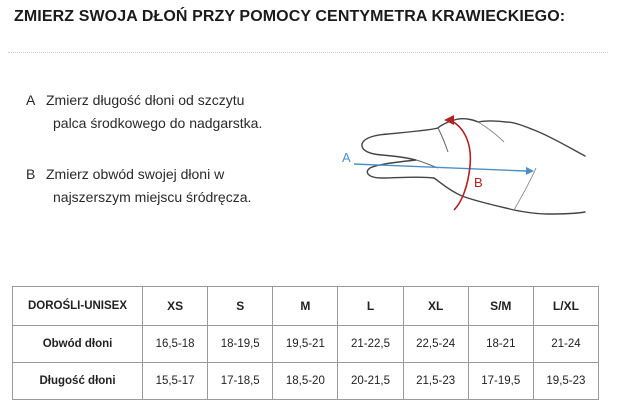 The height and width of the screenshot is (419, 617). Describe the element at coordinates (566, 344) in the screenshot. I see `table-cell: 21-24` at that location.